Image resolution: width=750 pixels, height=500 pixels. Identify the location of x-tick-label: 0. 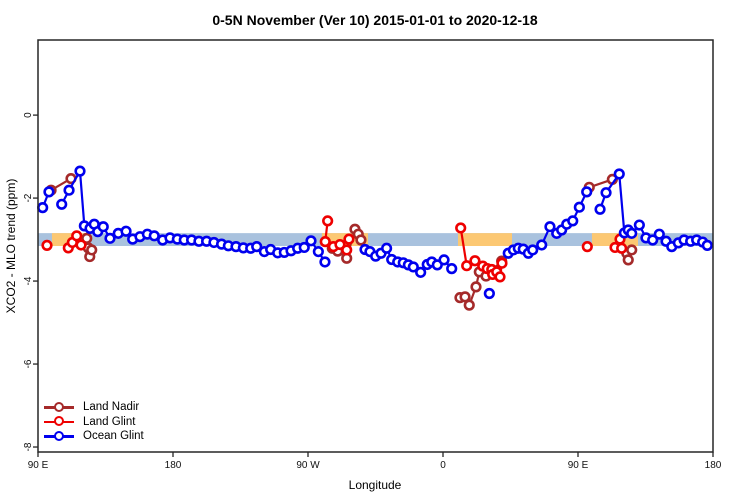
(443, 465).